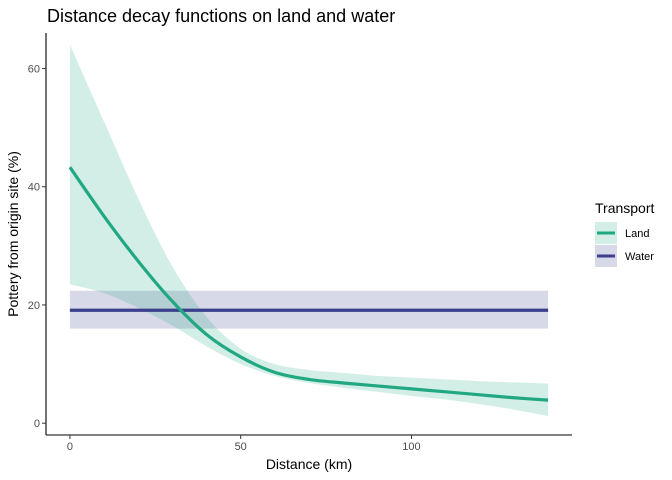 The image size is (672, 480). Describe the element at coordinates (411, 447) in the screenshot. I see `x-tick-label: 100` at that location.